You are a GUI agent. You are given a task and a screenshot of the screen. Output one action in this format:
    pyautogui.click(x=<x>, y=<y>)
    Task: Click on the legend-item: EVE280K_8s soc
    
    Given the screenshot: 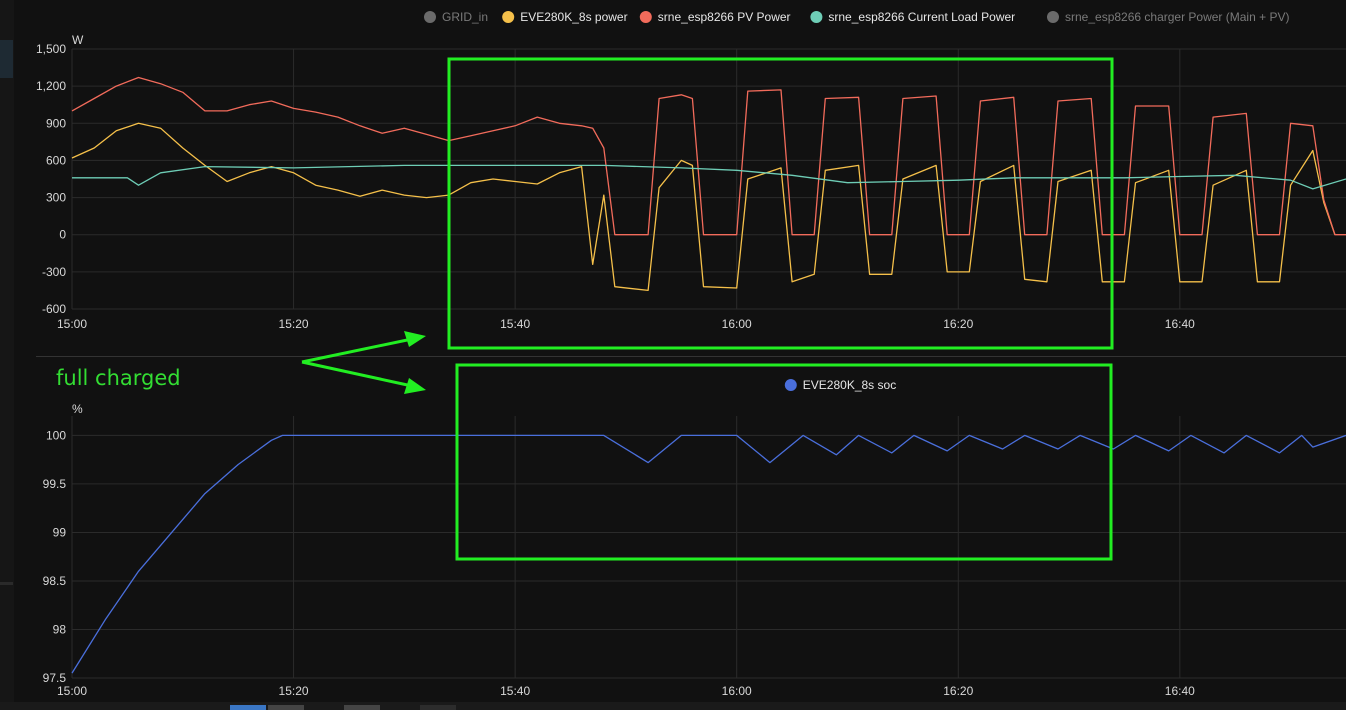 What is the action you would take?
    pyautogui.click(x=840, y=385)
    